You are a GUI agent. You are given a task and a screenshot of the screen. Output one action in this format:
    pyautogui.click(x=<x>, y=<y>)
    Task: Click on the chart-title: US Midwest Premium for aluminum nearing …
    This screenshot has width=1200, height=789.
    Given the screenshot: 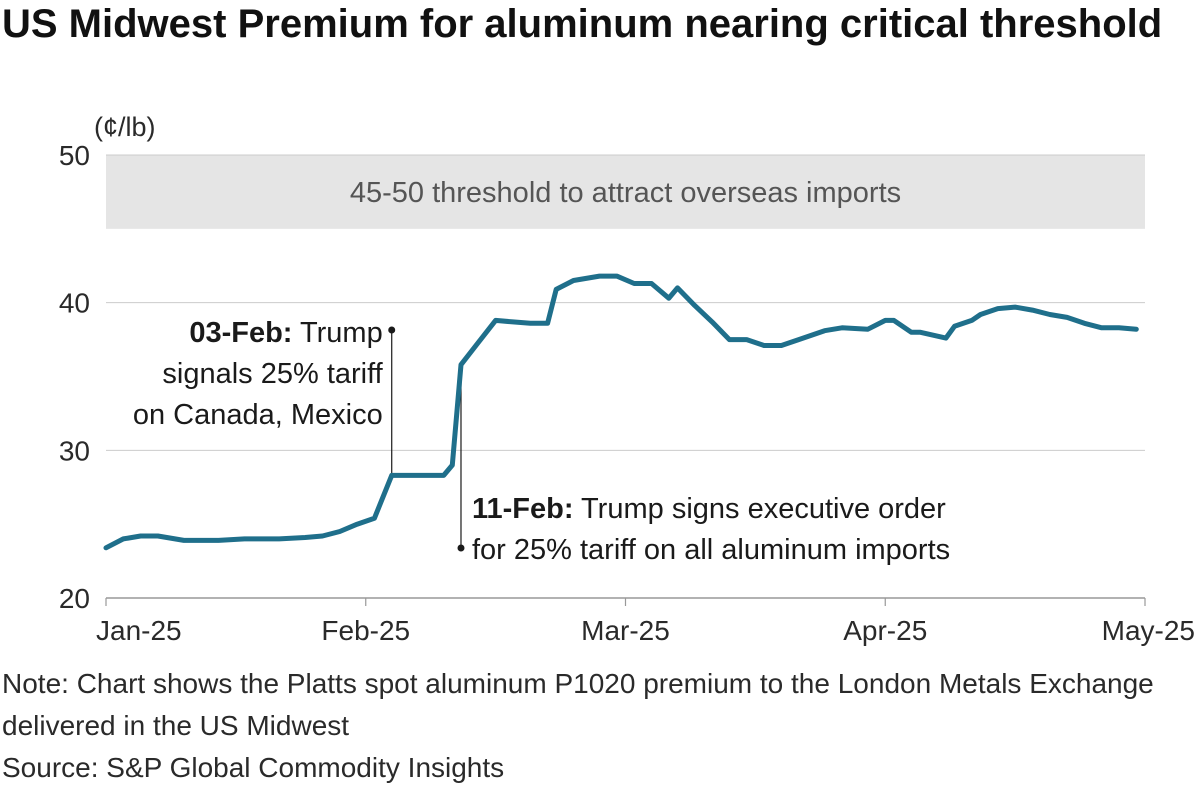 What is the action you would take?
    pyautogui.click(x=582, y=24)
    